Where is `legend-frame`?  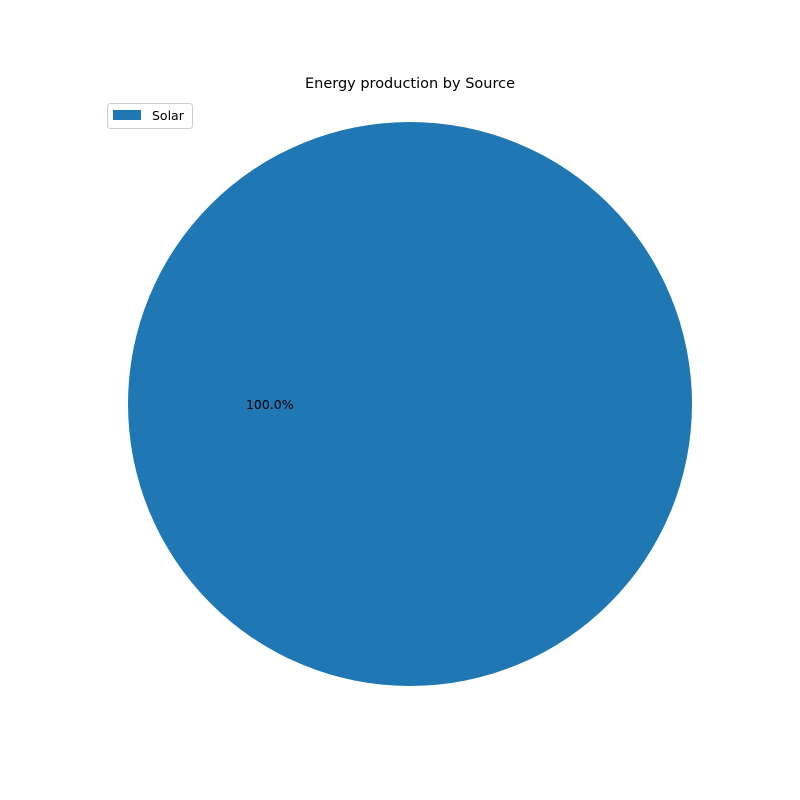 legend-frame is located at coordinates (150, 116).